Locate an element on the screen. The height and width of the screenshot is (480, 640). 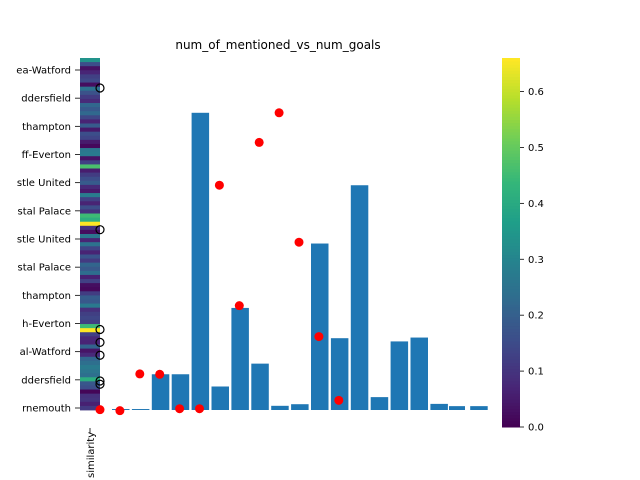
outline-point-series is located at coordinates (100, 236).